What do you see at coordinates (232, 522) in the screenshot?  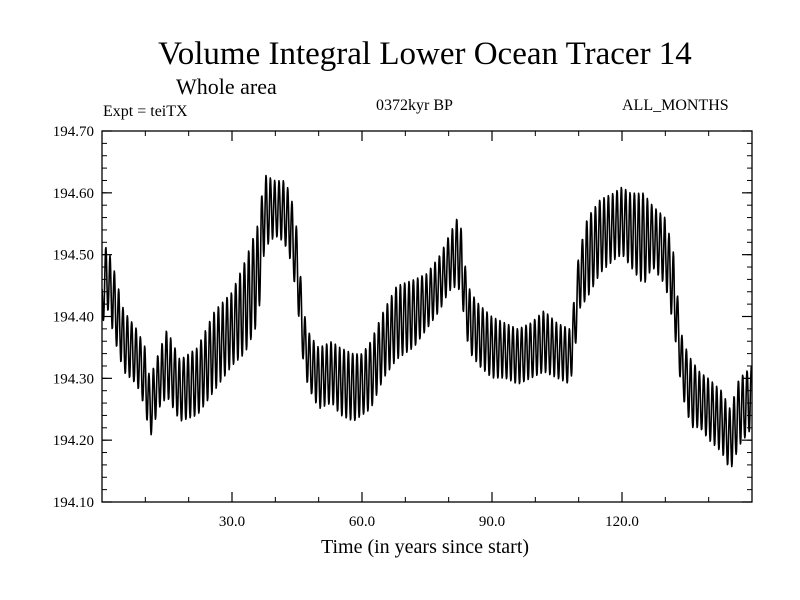 I see `x-tick-label: 30.0` at bounding box center [232, 522].